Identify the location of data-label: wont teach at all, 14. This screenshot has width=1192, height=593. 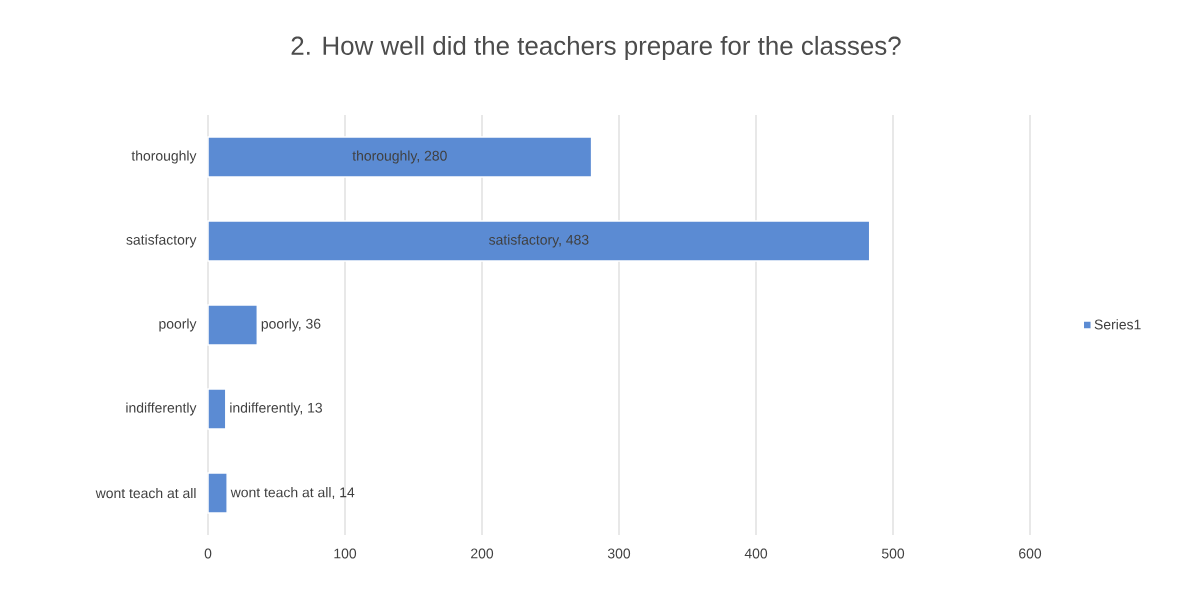
(292, 493).